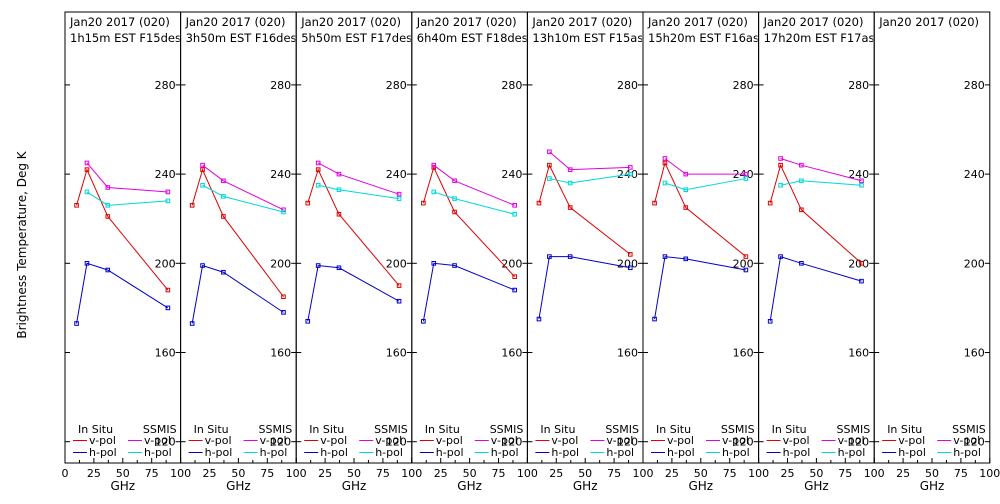  Describe the element at coordinates (22, 244) in the screenshot. I see `y-axis-label: Brightness Temperature, Deg K` at that location.